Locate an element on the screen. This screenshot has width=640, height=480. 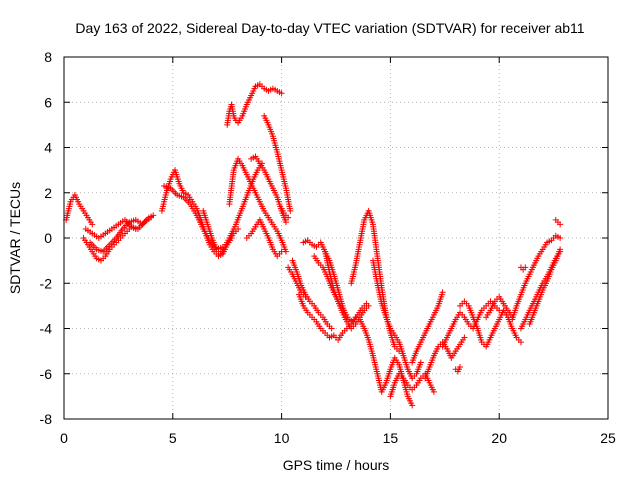
y-tick-label: -8 is located at coordinates (46, 419).